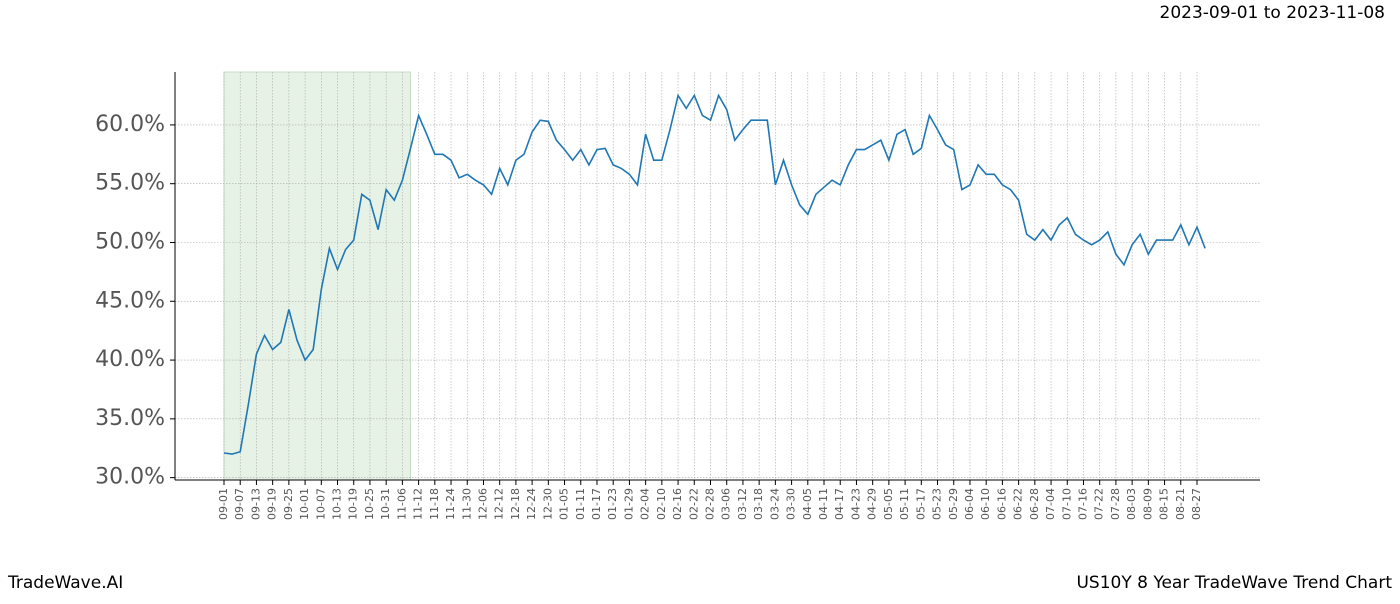 The width and height of the screenshot is (1400, 604). Describe the element at coordinates (596, 504) in the screenshot. I see `x-tick-label: 01-17` at that location.